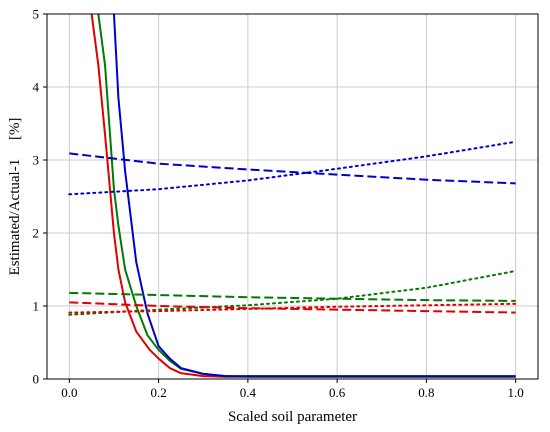 The image size is (550, 432). Describe the element at coordinates (158, 392) in the screenshot. I see `x-tick-label: 0.2` at that location.